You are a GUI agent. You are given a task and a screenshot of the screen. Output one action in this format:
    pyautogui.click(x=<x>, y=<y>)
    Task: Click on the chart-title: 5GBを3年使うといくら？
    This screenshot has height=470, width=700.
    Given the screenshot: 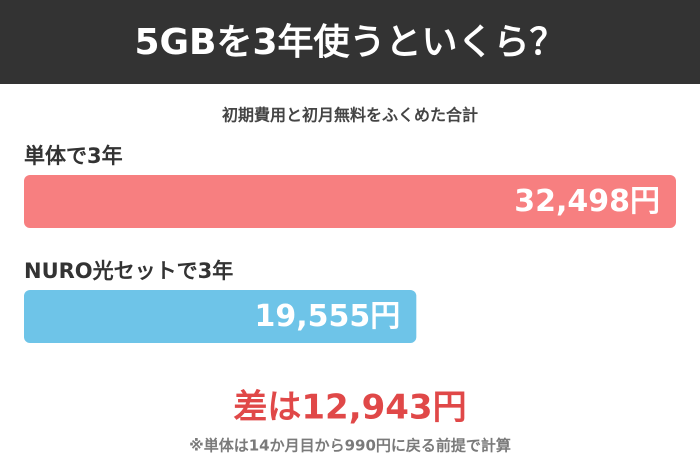 What is the action you would take?
    pyautogui.click(x=349, y=42)
    